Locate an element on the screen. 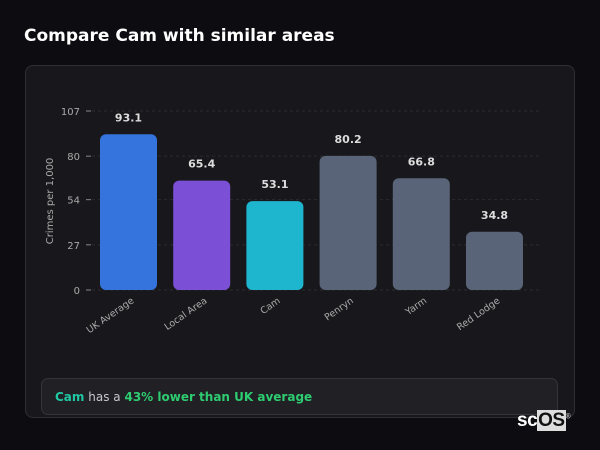 This screenshot has height=450, width=600. y-tick-label: 27 is located at coordinates (73, 246).